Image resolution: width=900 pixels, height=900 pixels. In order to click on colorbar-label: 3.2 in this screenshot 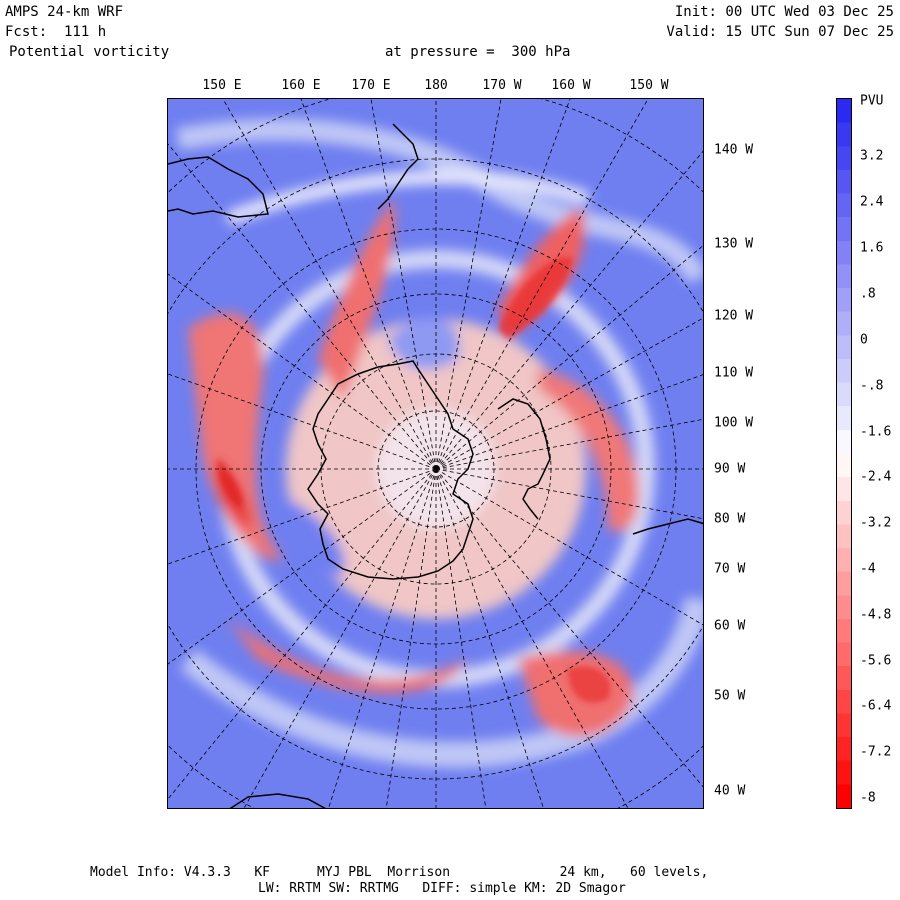, I will do `click(872, 156)`.